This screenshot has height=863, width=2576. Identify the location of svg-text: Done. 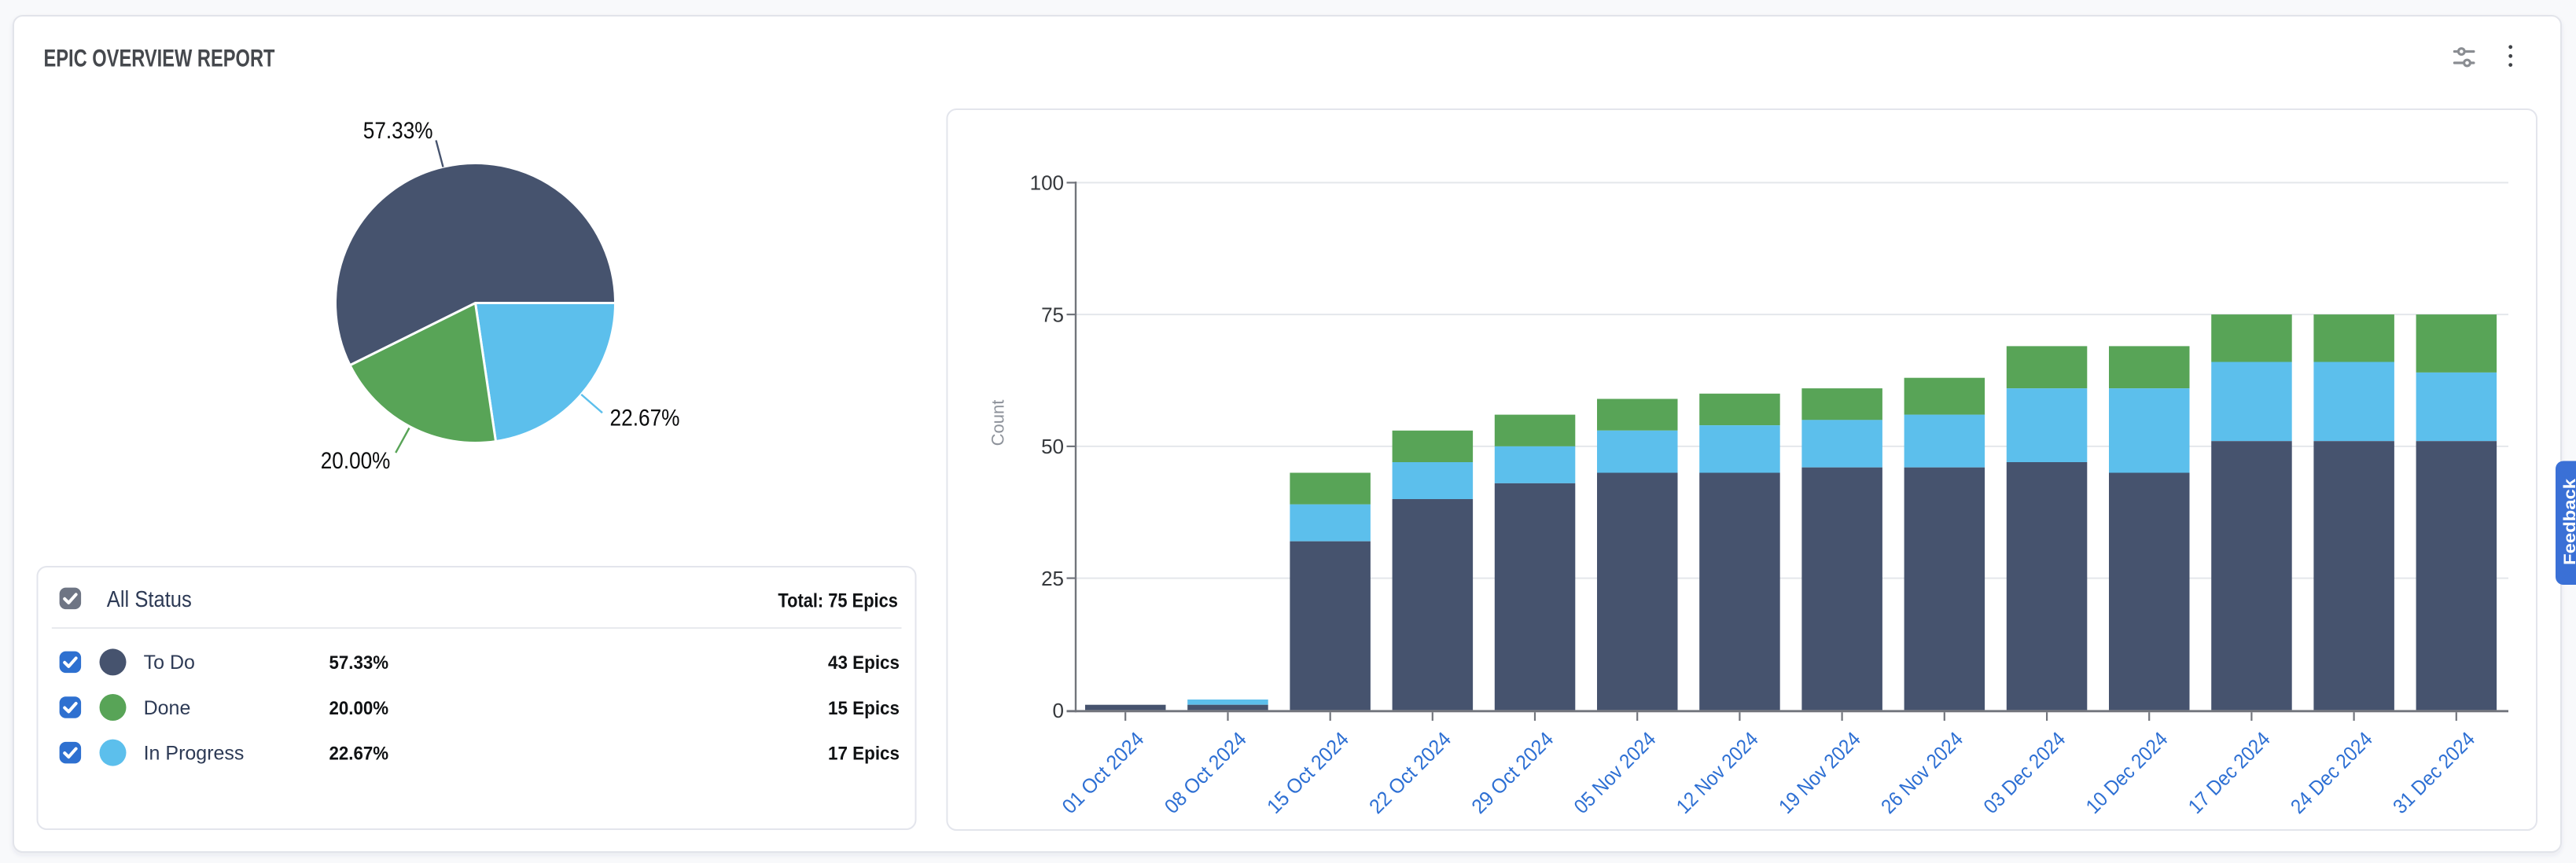
(167, 708).